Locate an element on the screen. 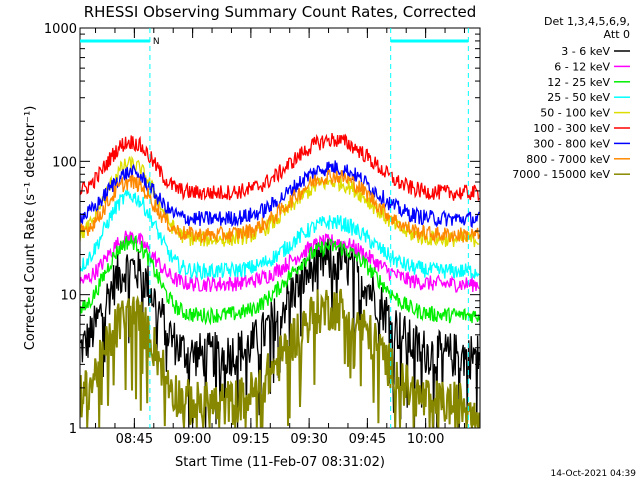 Image resolution: width=640 pixels, height=480 pixels. legend-label: 800 - 7000 keV is located at coordinates (568, 159).